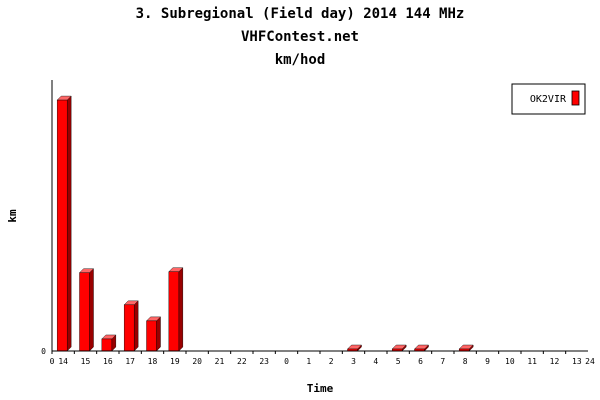 The width and height of the screenshot is (600, 400). I want to click on x-tick-label: 1, so click(308, 361).